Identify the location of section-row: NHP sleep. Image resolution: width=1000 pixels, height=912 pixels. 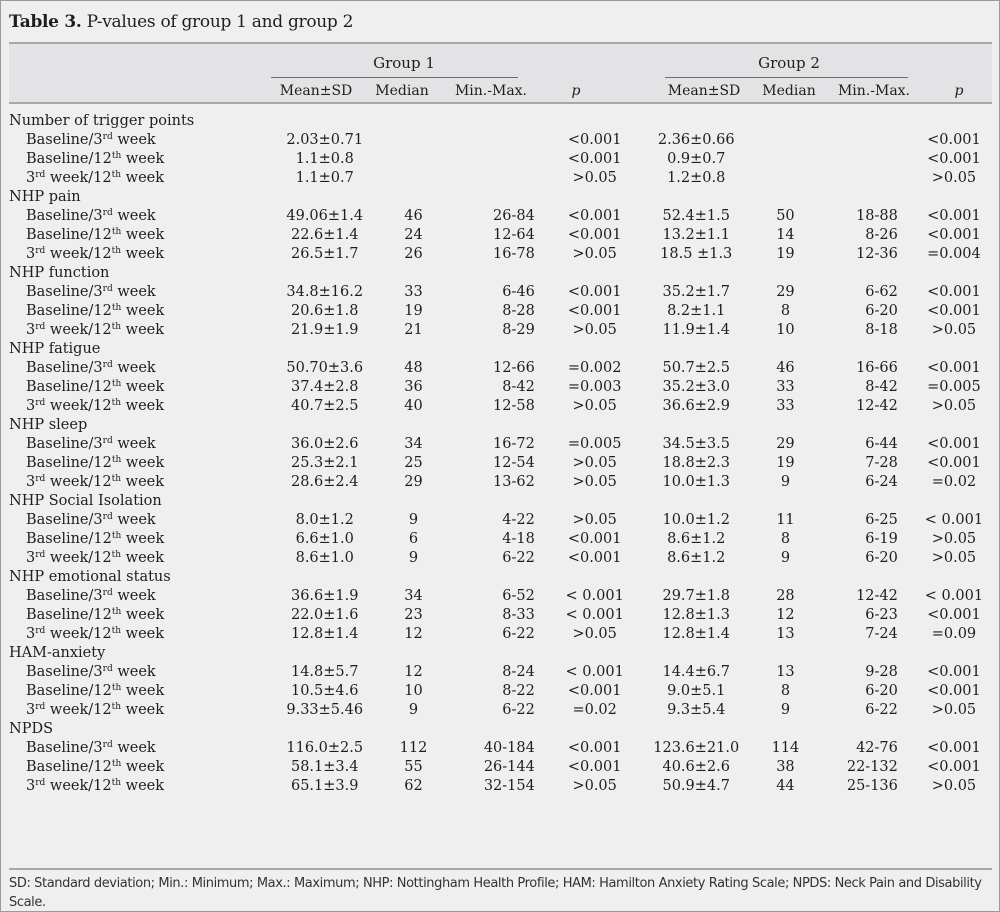
(504, 425).